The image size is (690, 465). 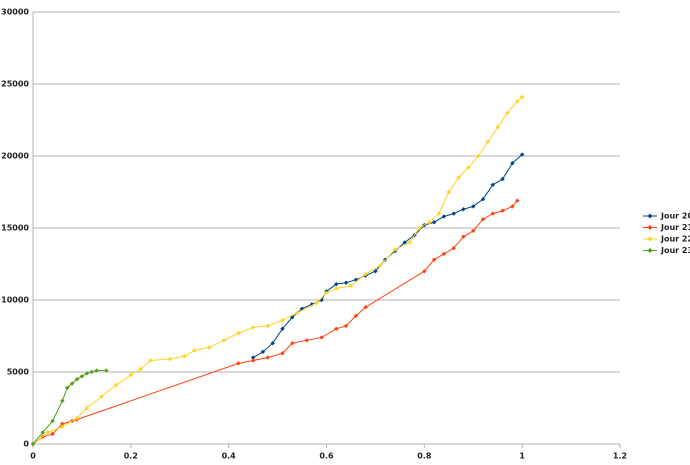 What do you see at coordinates (33, 456) in the screenshot?
I see `x-tick-label: 0` at bounding box center [33, 456].